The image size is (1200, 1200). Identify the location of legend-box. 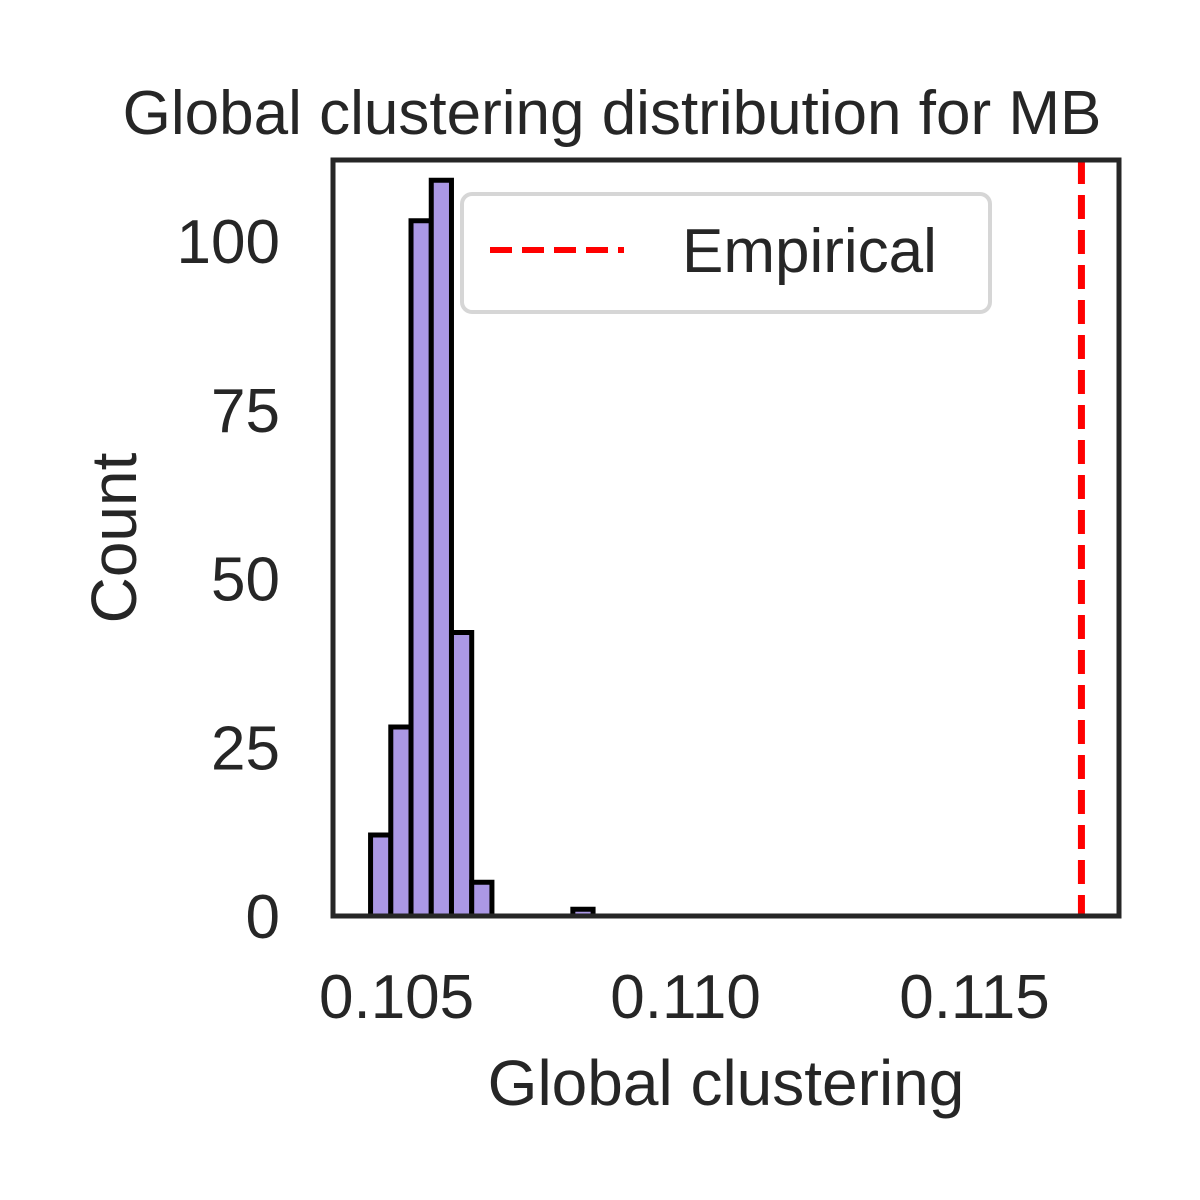
(726, 253).